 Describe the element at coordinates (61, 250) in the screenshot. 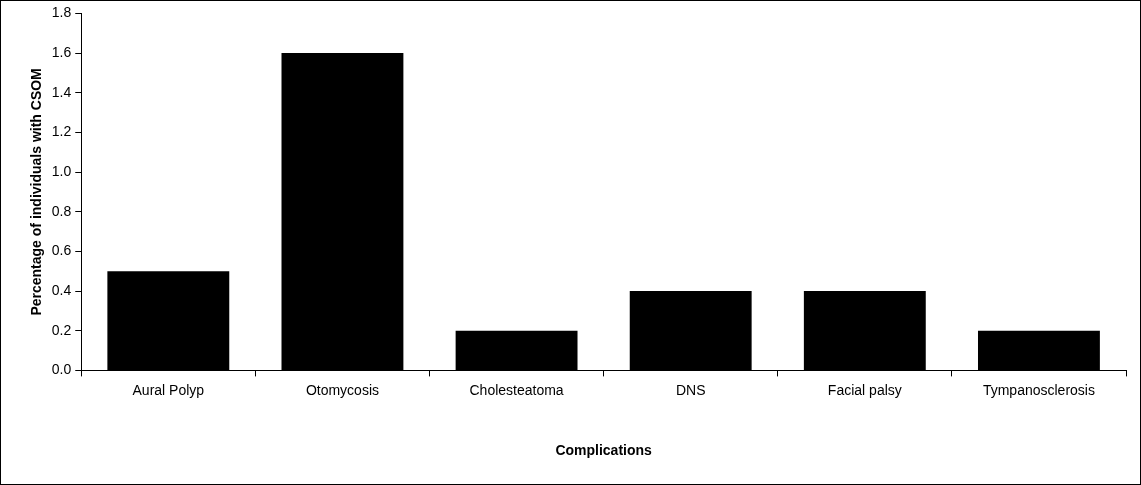

I see `y-tick-label: 0.6` at that location.